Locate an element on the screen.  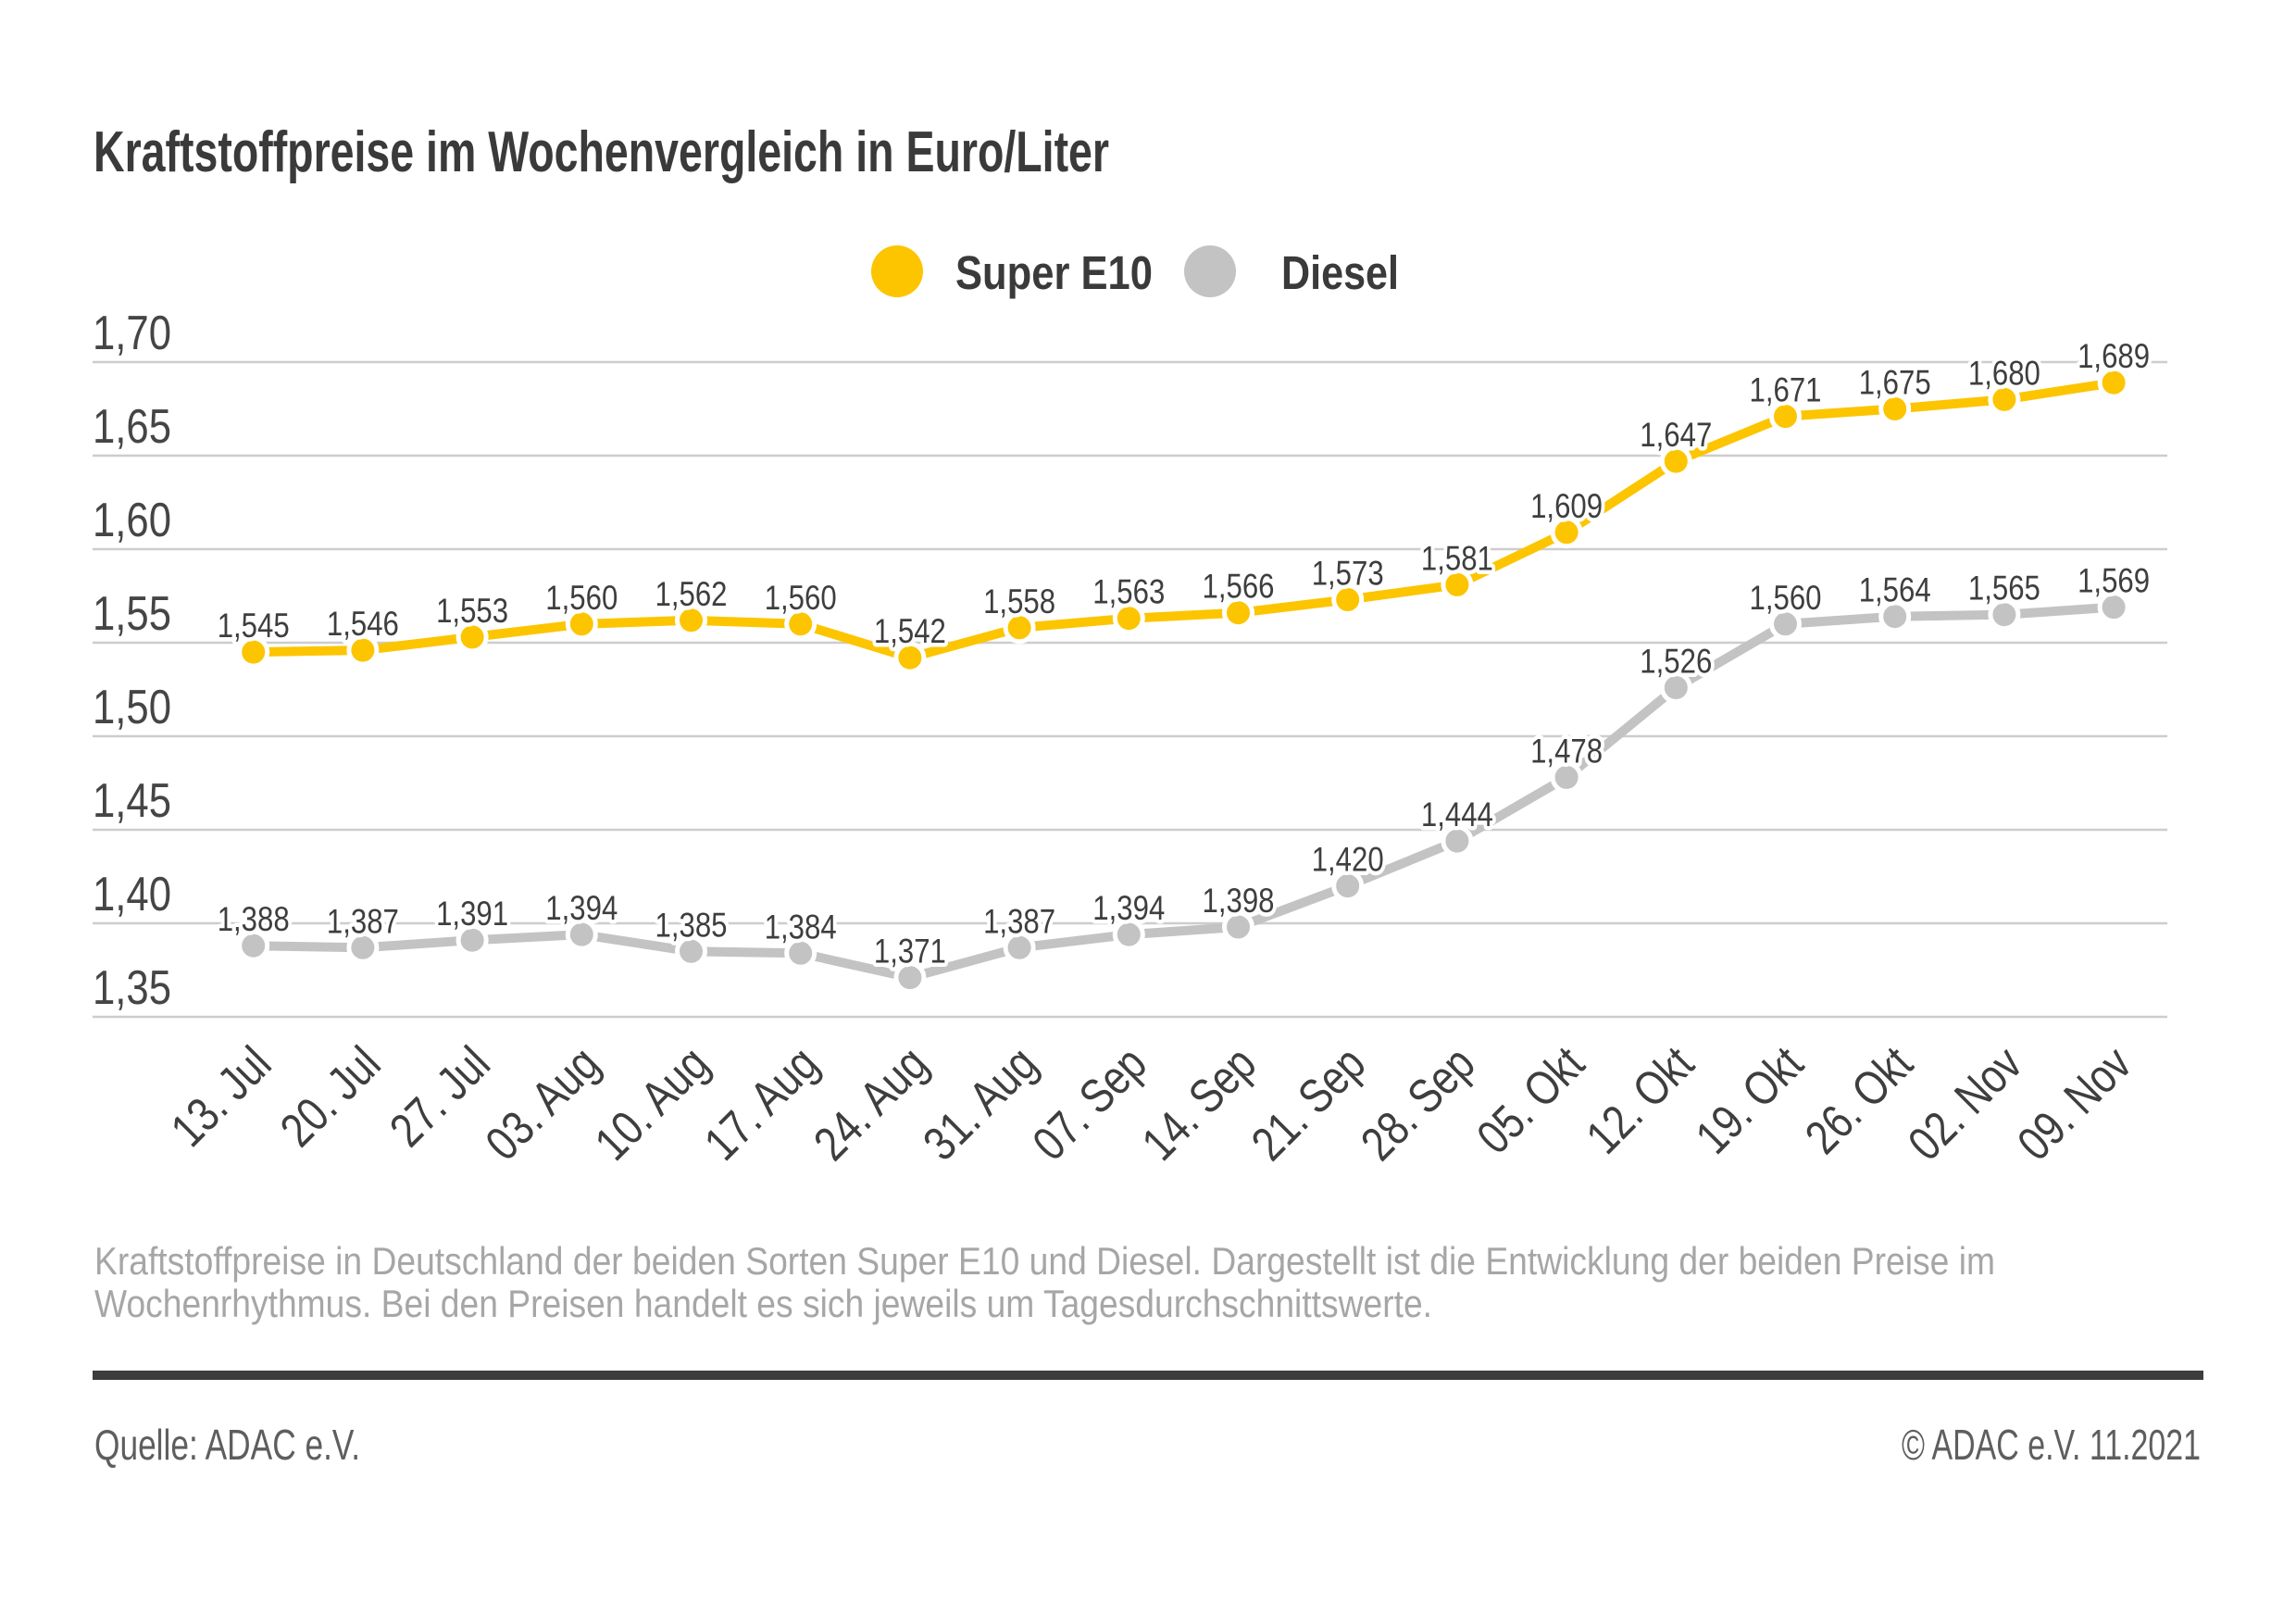
svg-text: 1,444 is located at coordinates (1457, 814).